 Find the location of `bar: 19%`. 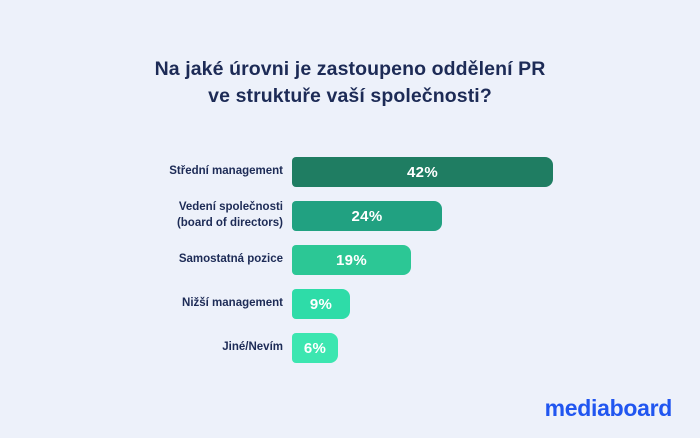

bar: 19% is located at coordinates (351, 260).